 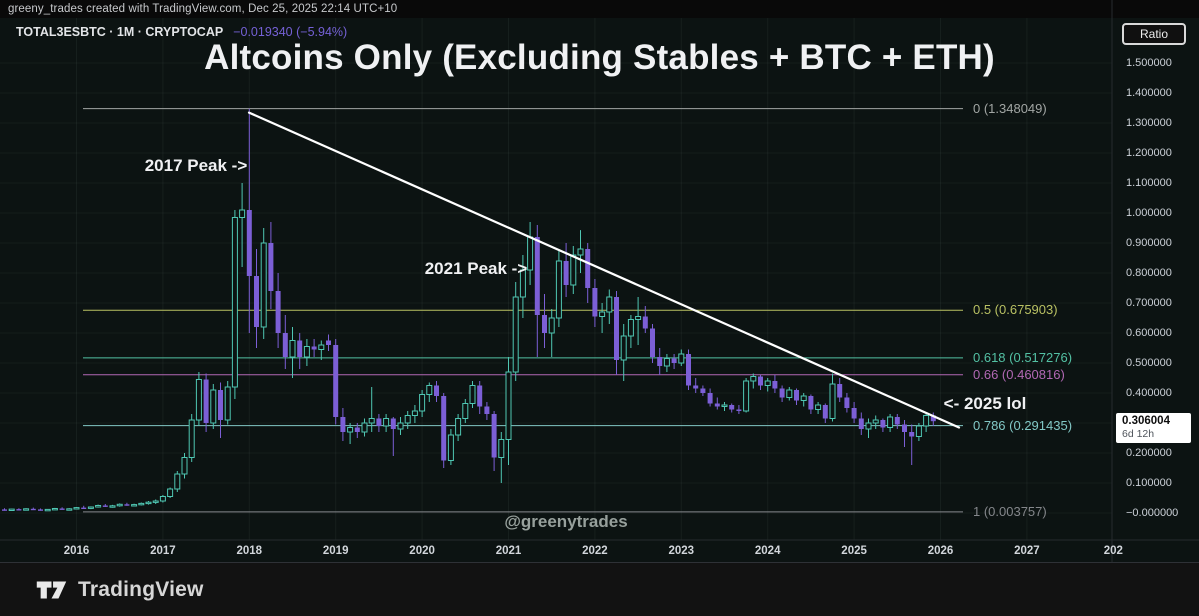 What do you see at coordinates (1149, 273) in the screenshot?
I see `price-axis-tick: 0.800000` at bounding box center [1149, 273].